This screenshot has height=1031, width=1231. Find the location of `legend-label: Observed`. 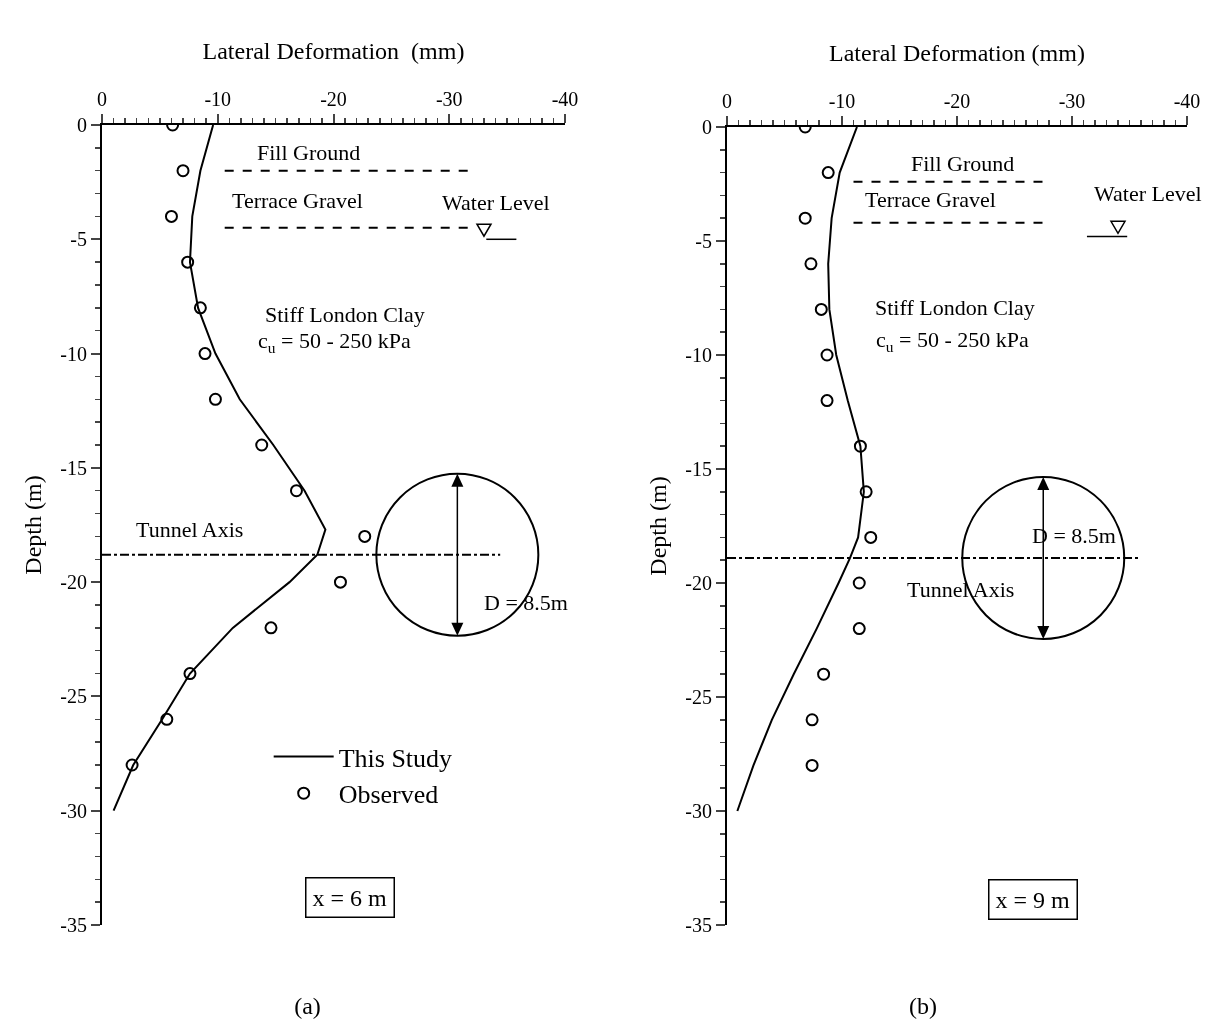

legend-label: Observed is located at coordinates (388, 795).